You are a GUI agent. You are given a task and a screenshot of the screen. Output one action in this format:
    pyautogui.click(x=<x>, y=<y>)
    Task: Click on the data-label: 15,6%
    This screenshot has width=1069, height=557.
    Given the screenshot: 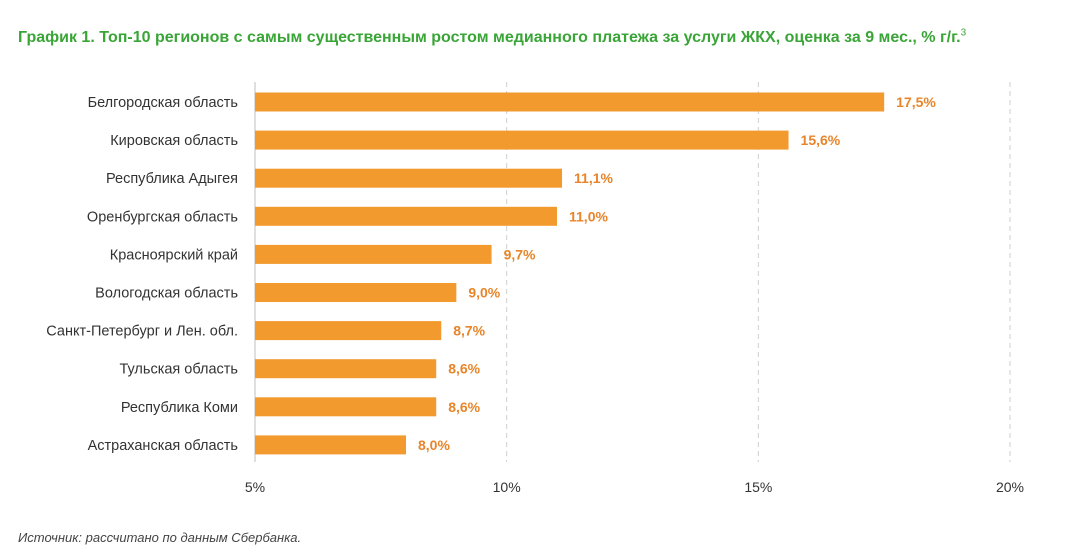 What is the action you would take?
    pyautogui.click(x=821, y=140)
    